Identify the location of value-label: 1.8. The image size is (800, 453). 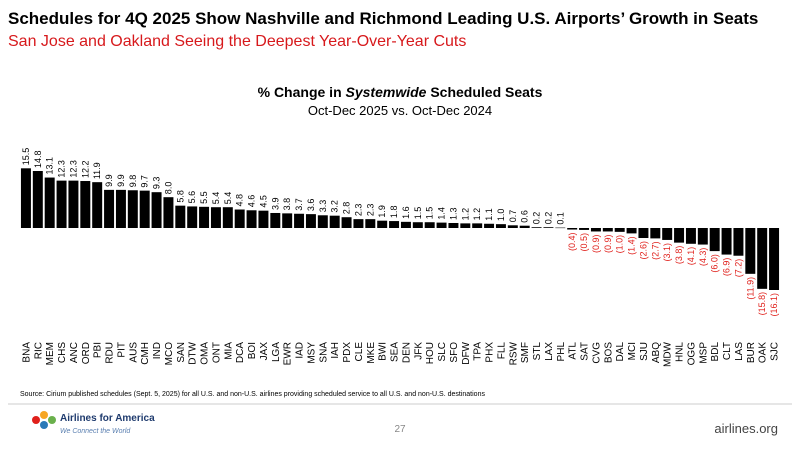
(394, 212).